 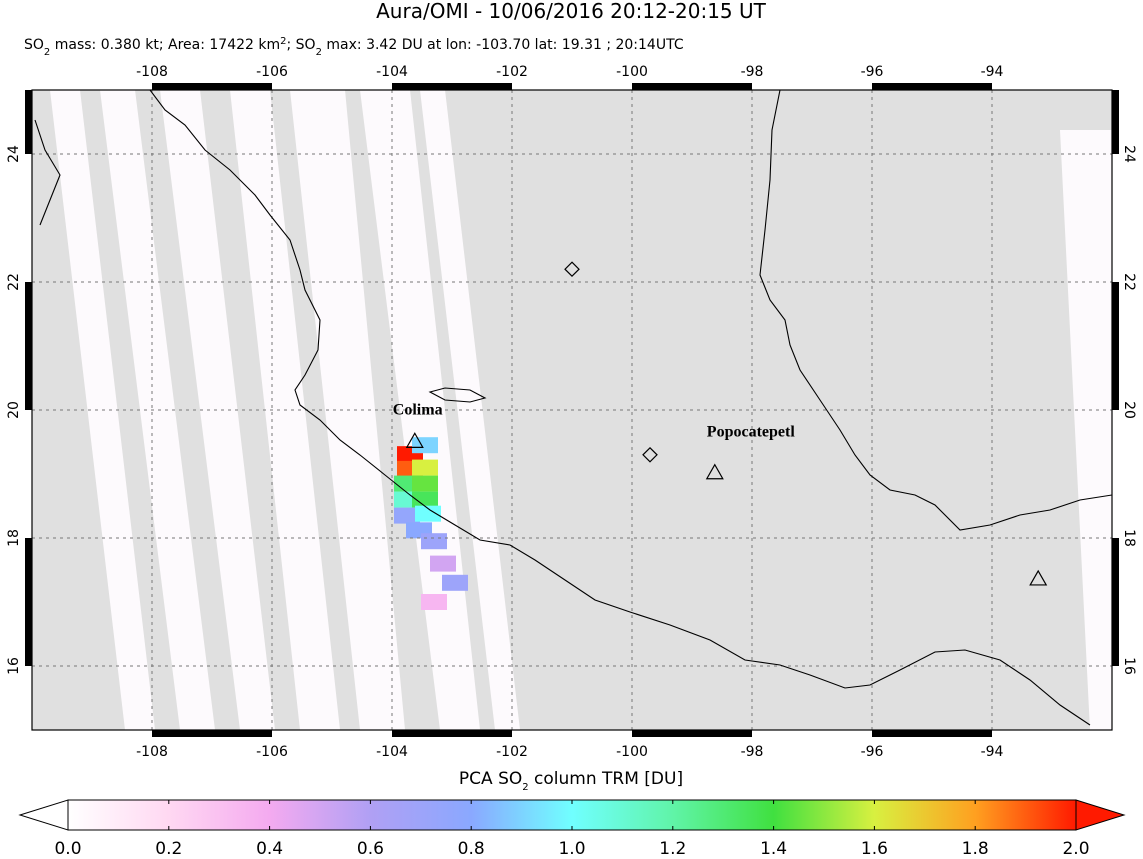 I want to click on colorbar-tick-label: 1.8, so click(x=975, y=847).